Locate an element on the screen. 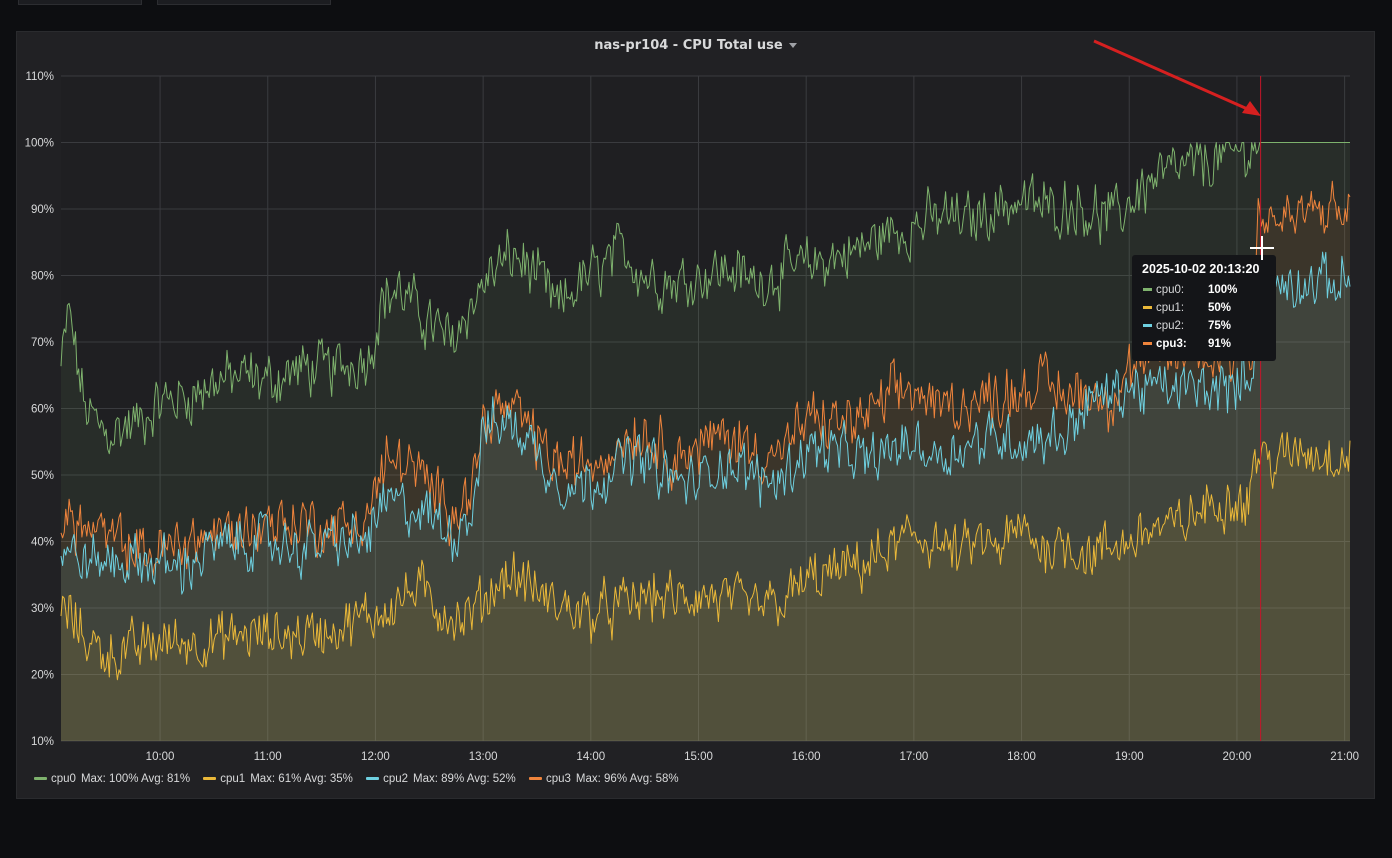  y-tick-label: 90% is located at coordinates (42, 210).